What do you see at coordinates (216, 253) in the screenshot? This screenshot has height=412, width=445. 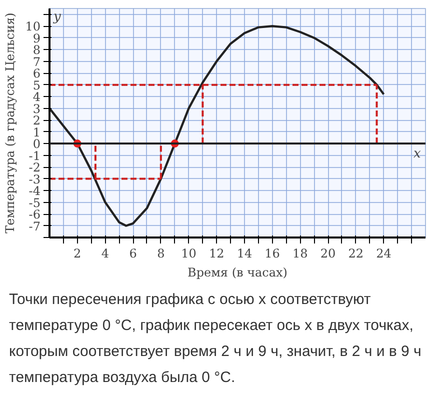 I see `x-tick-label: 12` at bounding box center [216, 253].